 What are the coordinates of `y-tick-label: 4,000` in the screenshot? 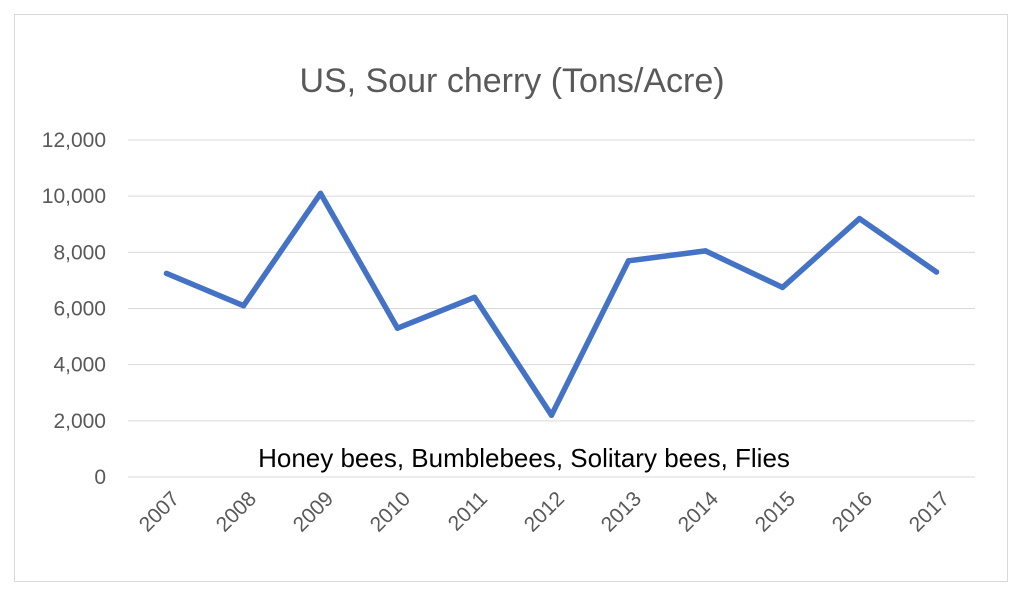 It's located at (79, 365).